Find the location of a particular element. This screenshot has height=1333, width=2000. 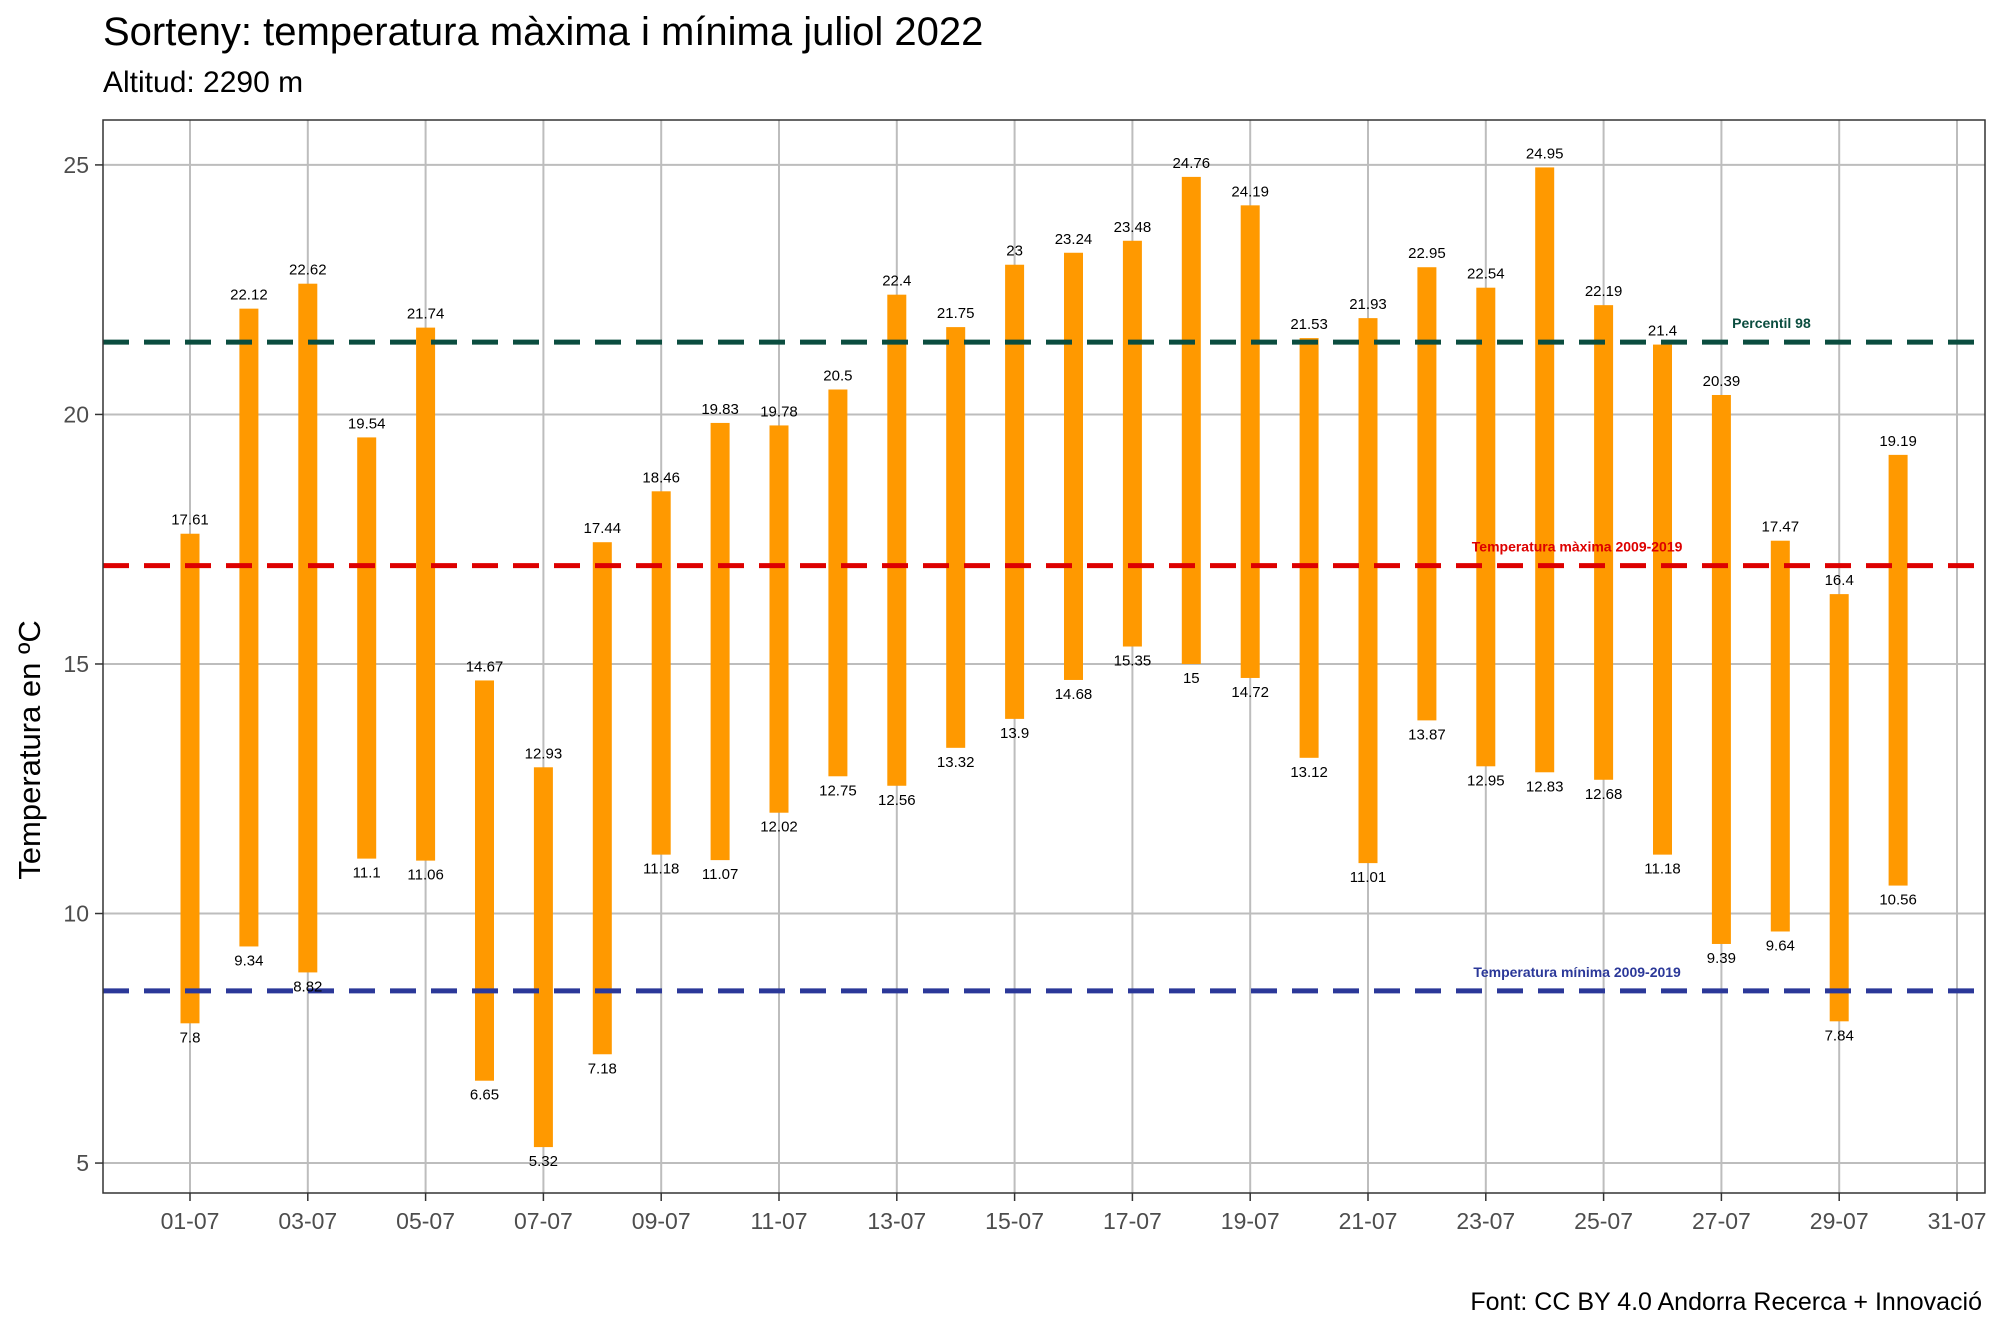

x-tick-label: 19-07 is located at coordinates (1250, 1221).